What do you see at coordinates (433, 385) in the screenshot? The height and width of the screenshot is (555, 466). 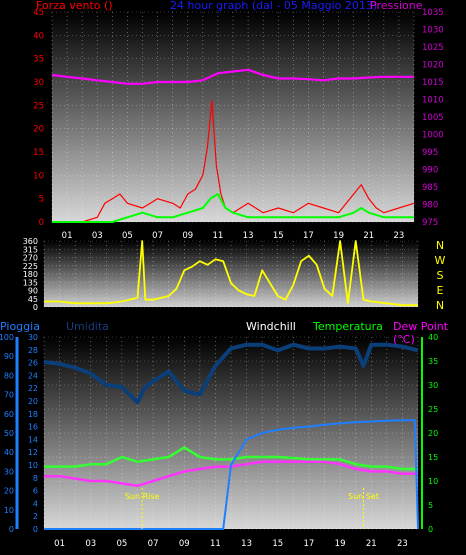 I see `temperature-tick-label: 30` at bounding box center [433, 385].